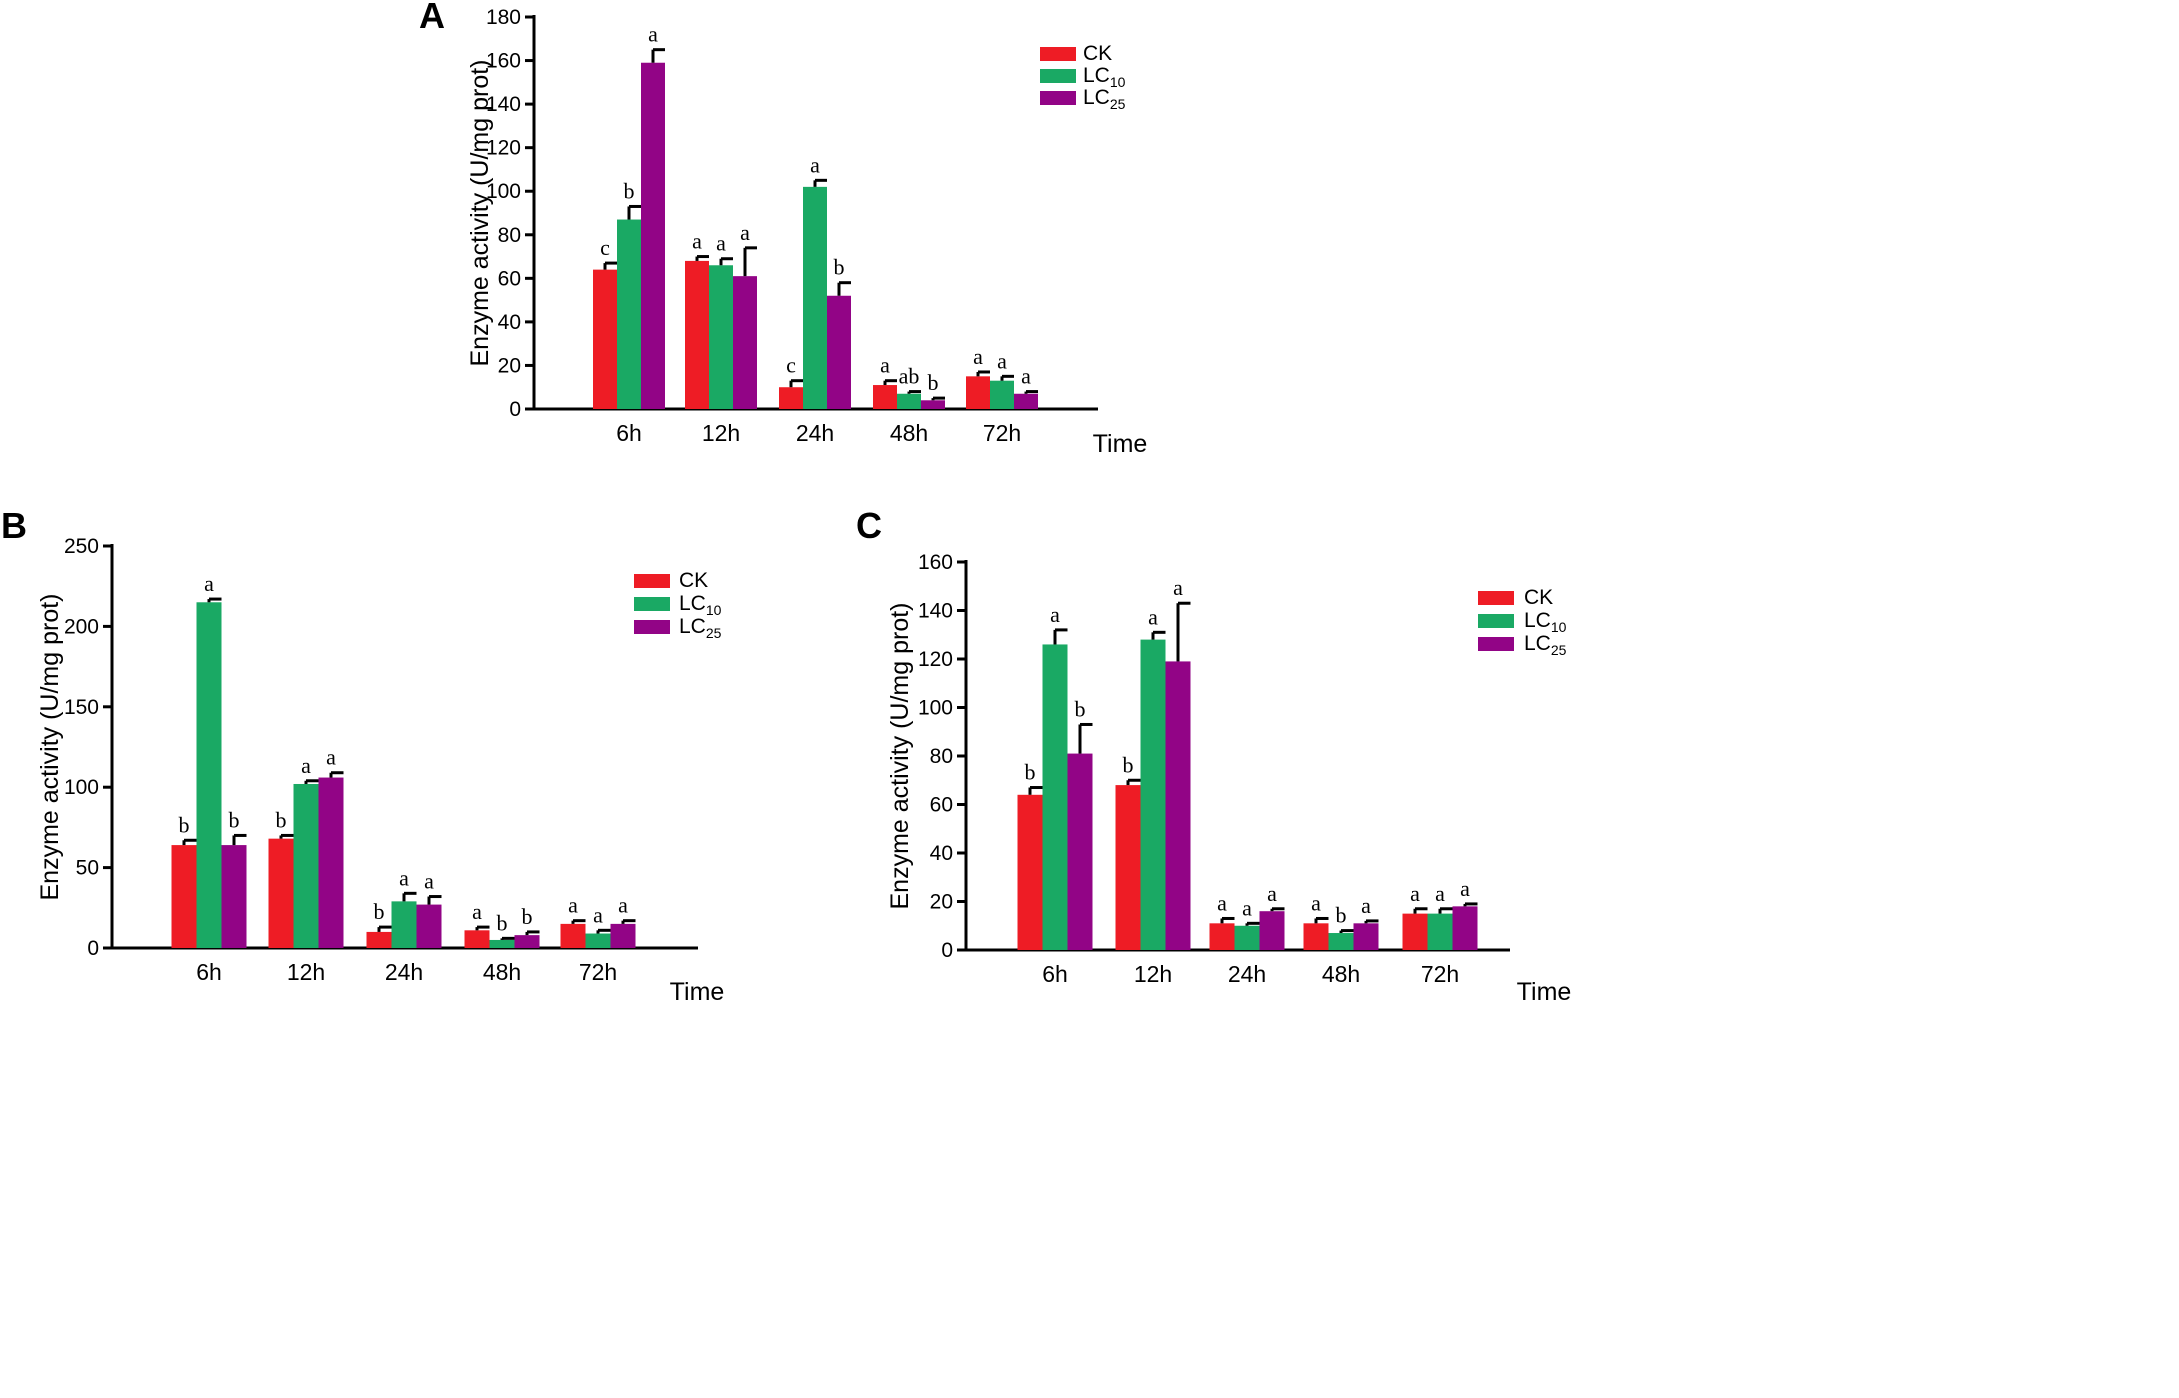 The height and width of the screenshot is (1398, 2179). I want to click on bar-ck-48h, so click(1316, 936).